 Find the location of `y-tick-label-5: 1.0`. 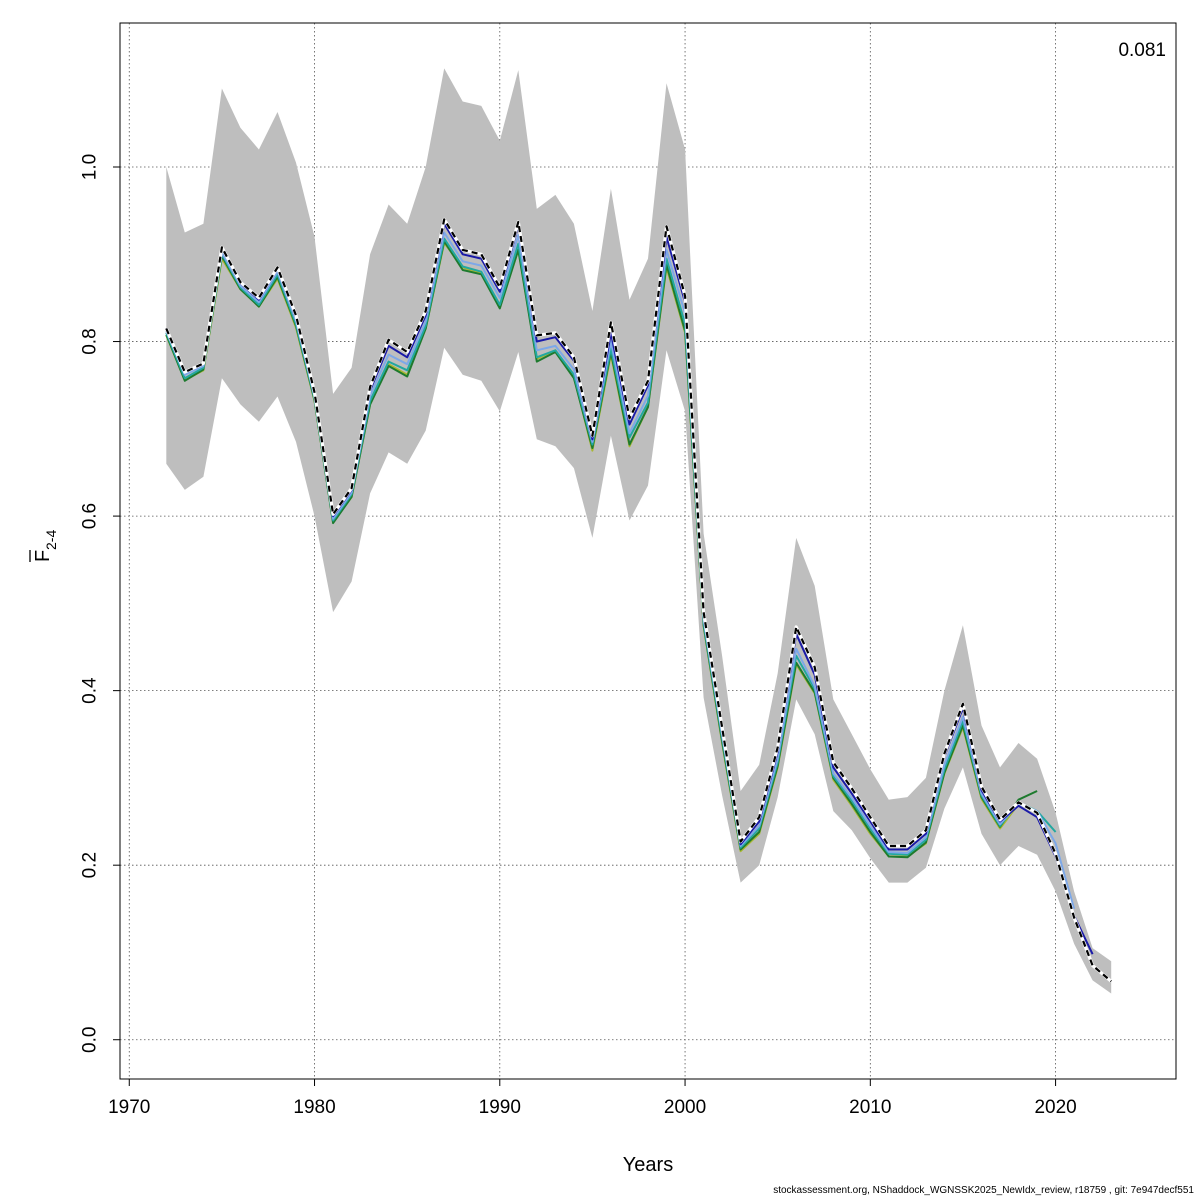

y-tick-label-5: 1.0 is located at coordinates (90, 167).